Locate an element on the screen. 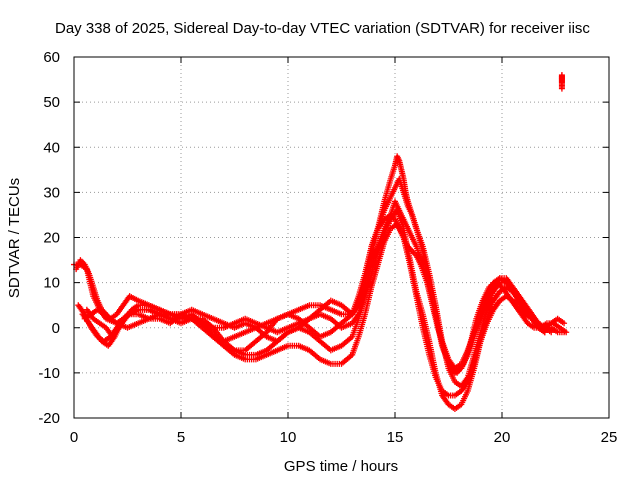 This screenshot has width=640, height=480. y-tick-label: 20 is located at coordinates (51, 238).